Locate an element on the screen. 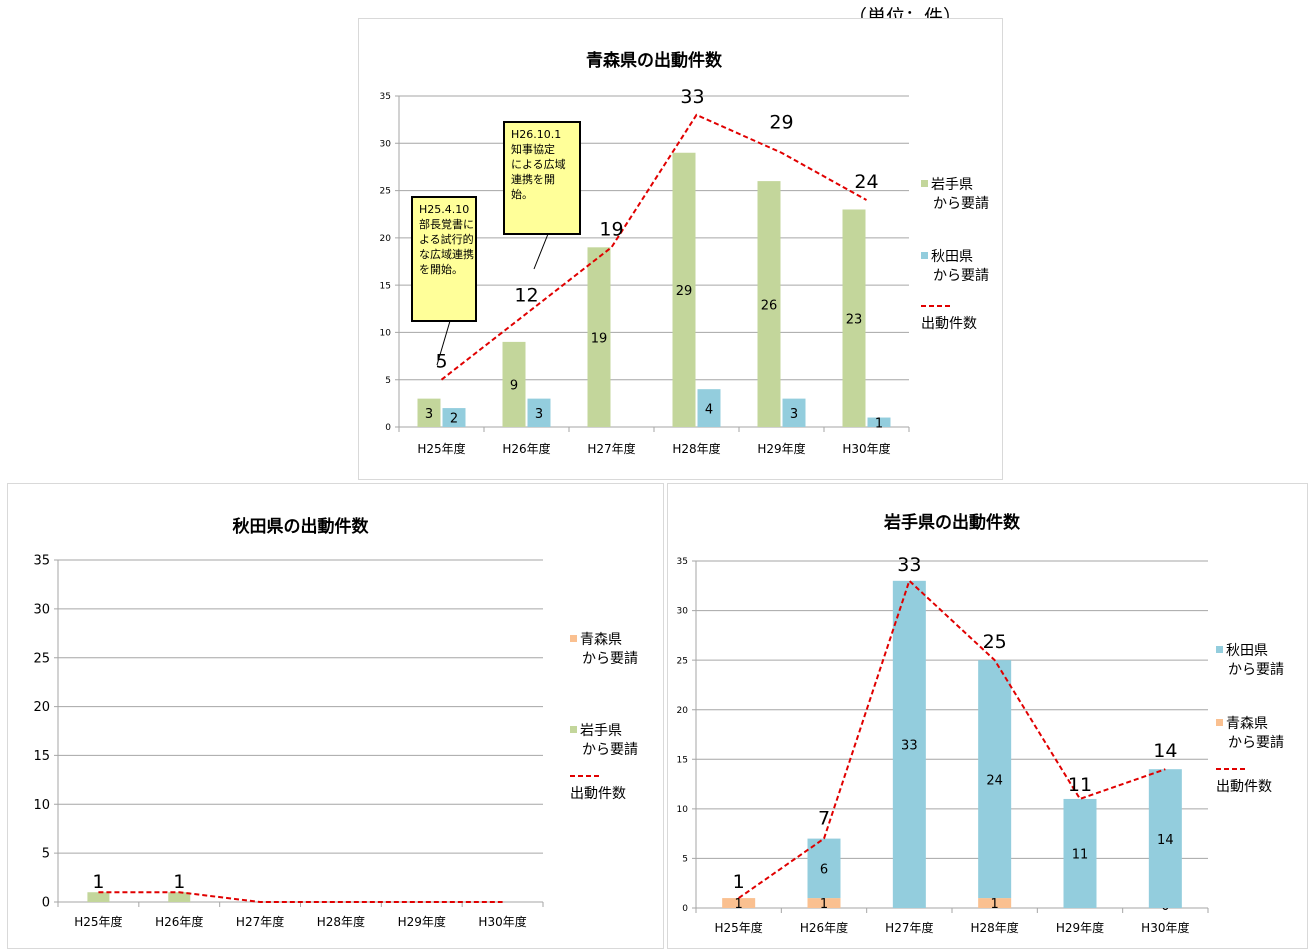 Image resolution: width=1309 pixels, height=950 pixels. line-value-label: 12 is located at coordinates (526, 296).